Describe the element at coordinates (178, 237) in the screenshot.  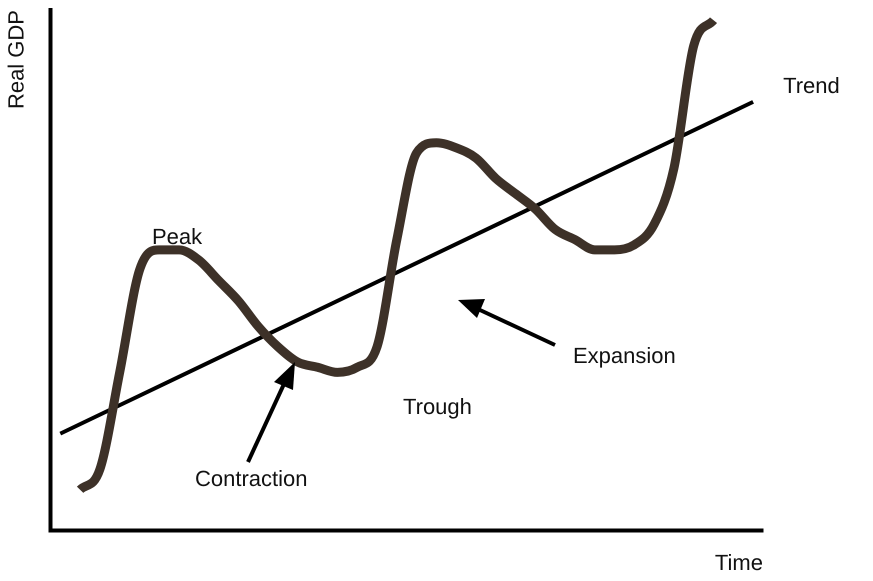
I see `annotation: Peak` at that location.